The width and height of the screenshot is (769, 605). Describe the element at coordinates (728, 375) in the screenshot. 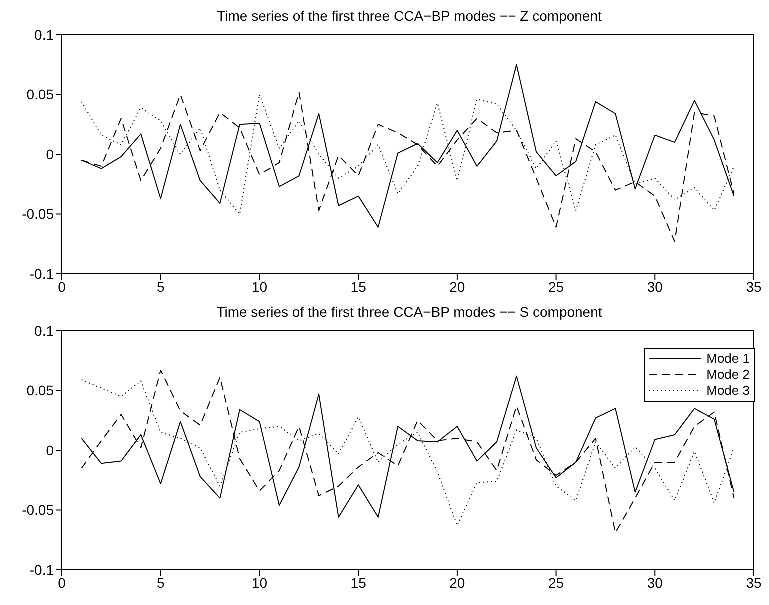

I see `legend-label: Mode 2` at that location.